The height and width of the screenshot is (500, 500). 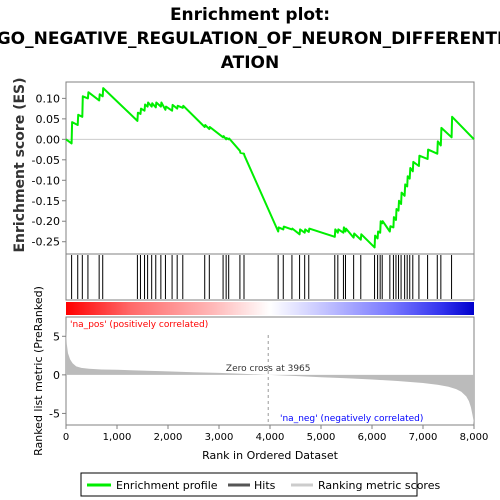 What do you see at coordinates (423, 437) in the screenshot?
I see `x-tick-label: 7,000` at bounding box center [423, 437].